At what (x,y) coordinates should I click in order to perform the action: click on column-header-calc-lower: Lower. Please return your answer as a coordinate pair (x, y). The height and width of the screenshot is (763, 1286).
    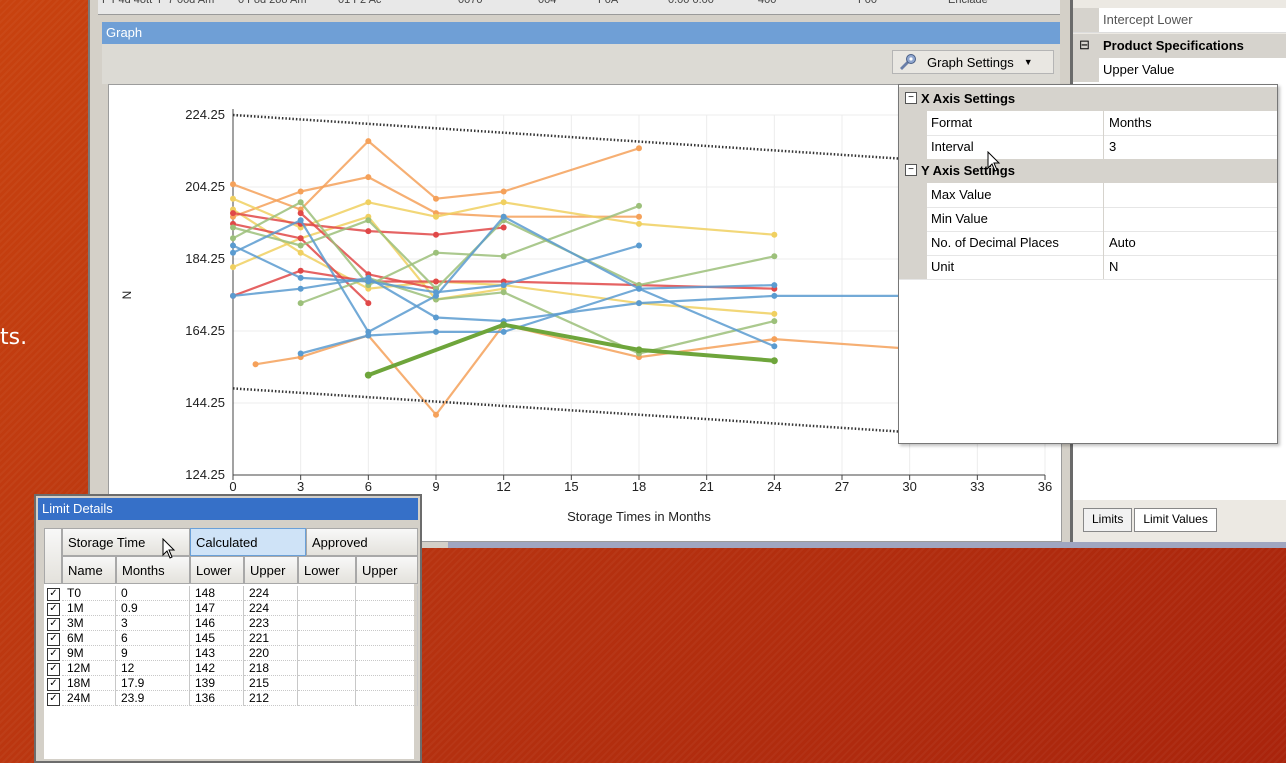
    Looking at the image, I should click on (217, 570).